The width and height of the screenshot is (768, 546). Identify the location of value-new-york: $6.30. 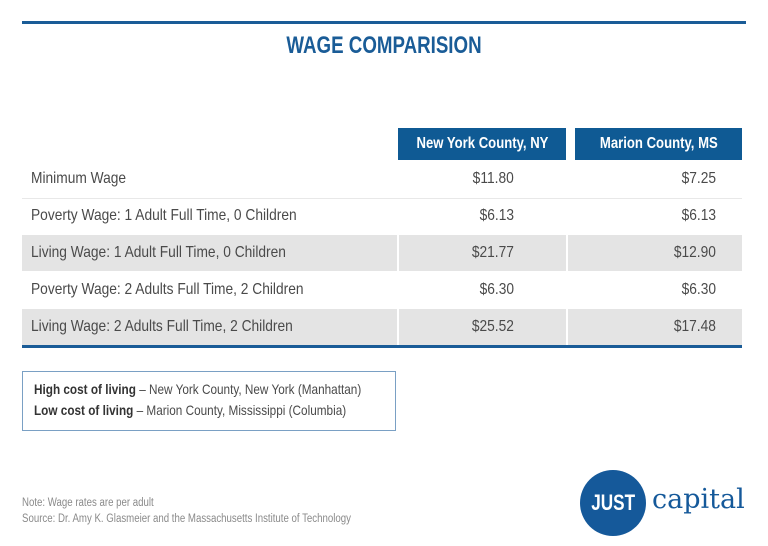
(496, 289).